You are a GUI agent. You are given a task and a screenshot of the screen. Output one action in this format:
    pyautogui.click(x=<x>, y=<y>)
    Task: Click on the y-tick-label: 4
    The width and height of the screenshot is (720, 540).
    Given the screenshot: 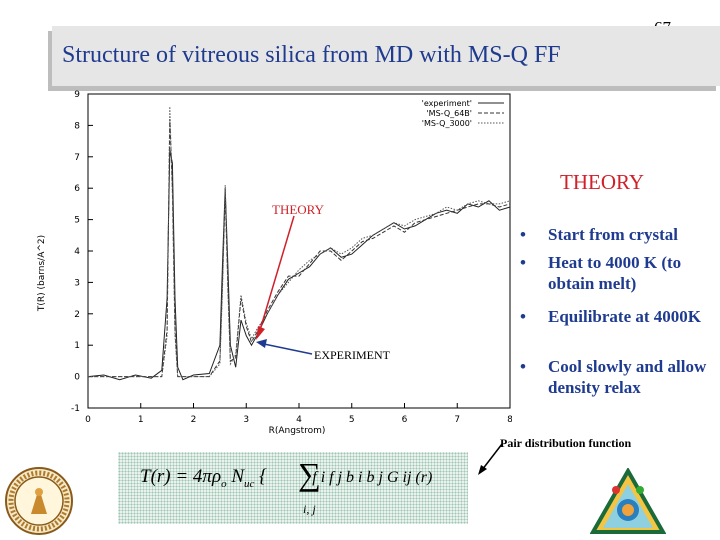 What is the action you would take?
    pyautogui.click(x=77, y=252)
    